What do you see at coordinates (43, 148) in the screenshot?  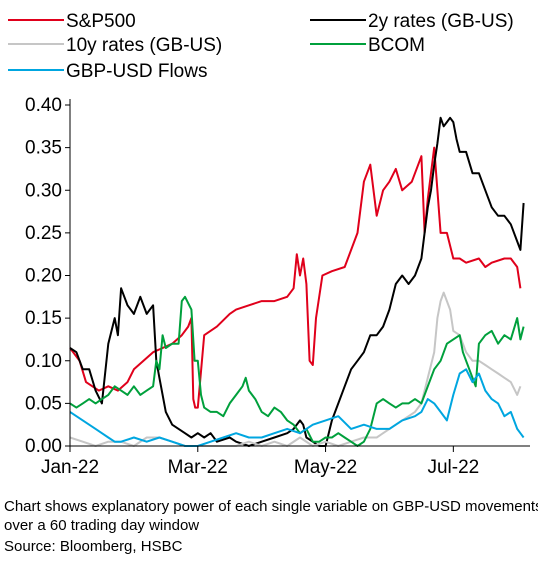 I see `y-tick-label: 0.35` at bounding box center [43, 148].